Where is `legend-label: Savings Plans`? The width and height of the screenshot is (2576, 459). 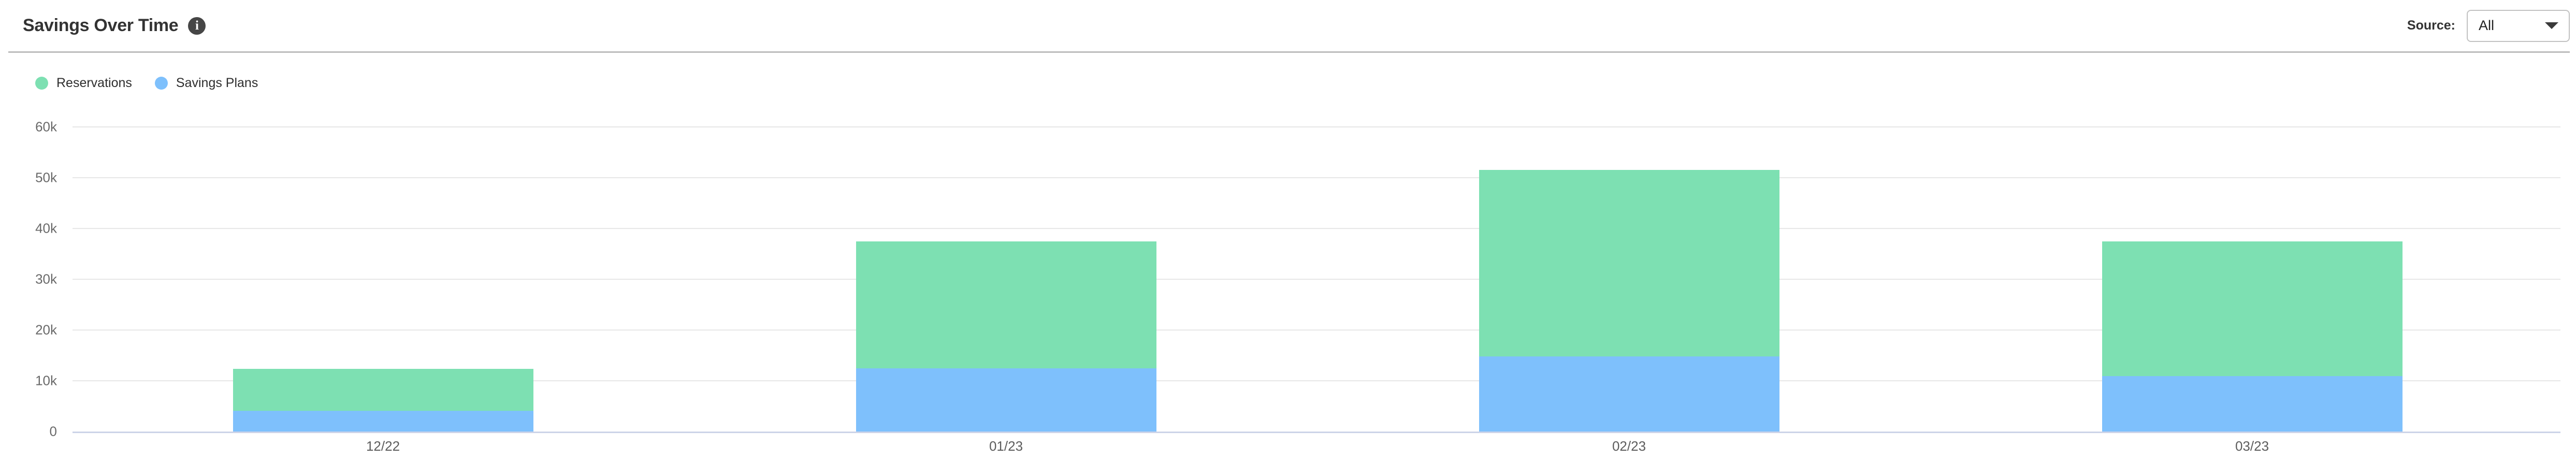
legend-label: Savings Plans is located at coordinates (217, 82).